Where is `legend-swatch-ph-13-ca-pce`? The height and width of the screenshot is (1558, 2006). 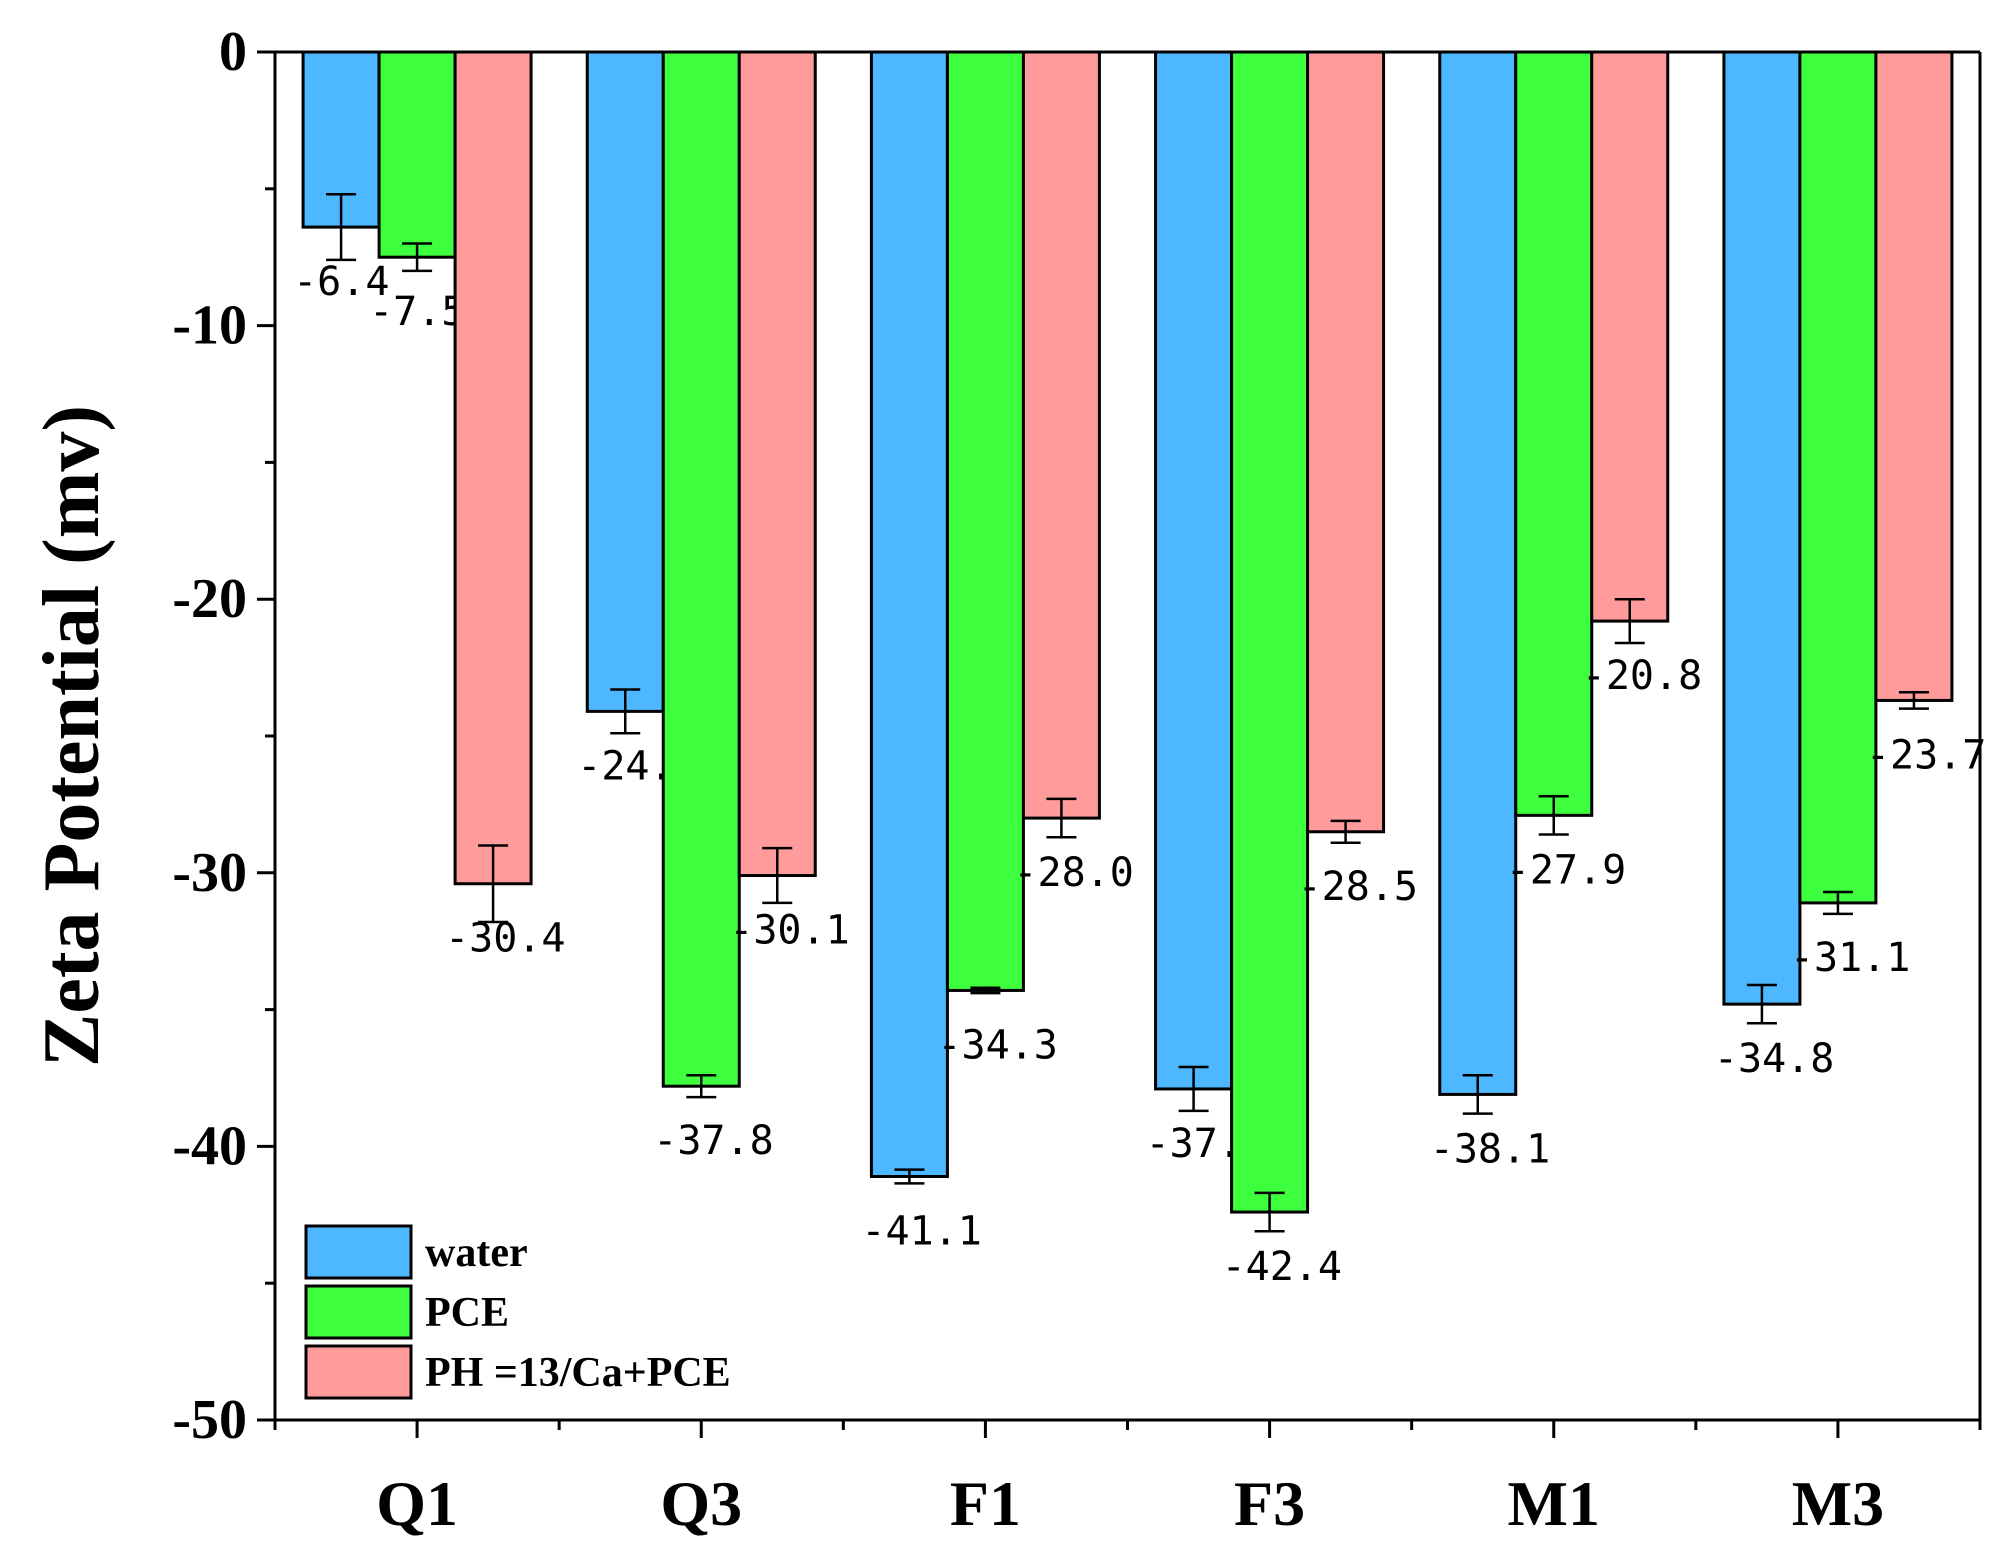
legend-swatch-ph-13-ca-pce is located at coordinates (358, 1372).